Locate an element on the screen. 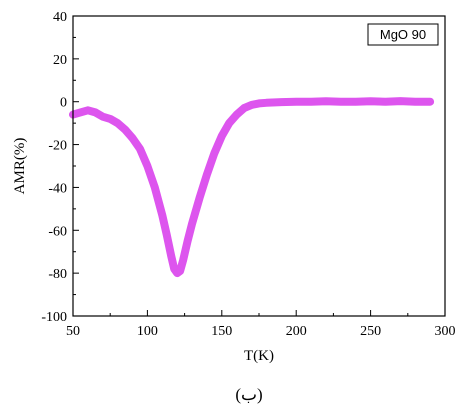 The width and height of the screenshot is (458, 412). x-tick-label: 50 is located at coordinates (73, 331).